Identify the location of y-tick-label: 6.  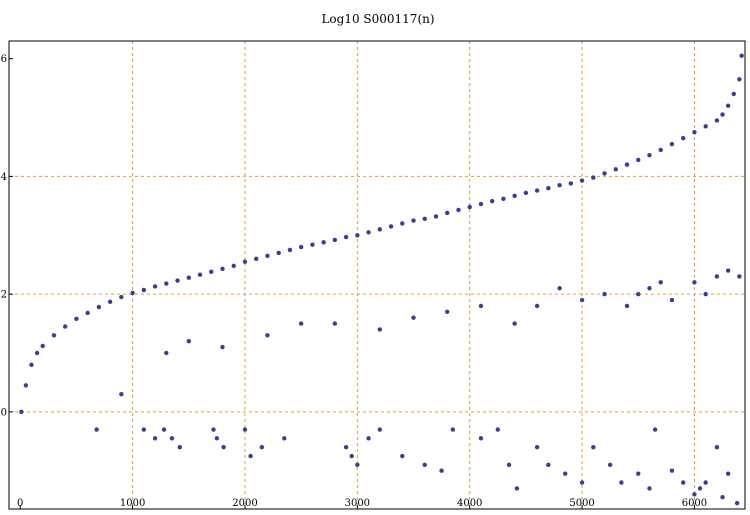
(4, 59).